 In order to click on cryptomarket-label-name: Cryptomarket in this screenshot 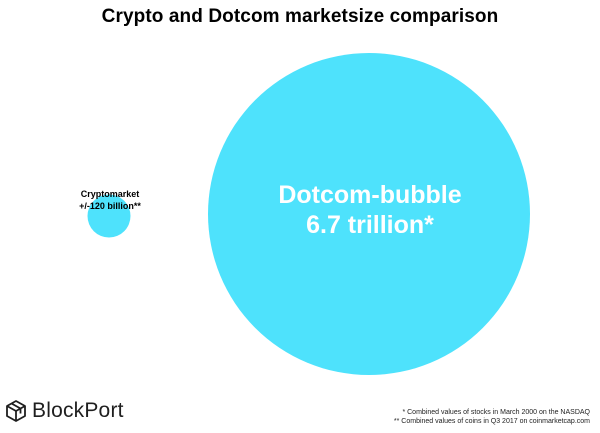, I will do `click(110, 194)`.